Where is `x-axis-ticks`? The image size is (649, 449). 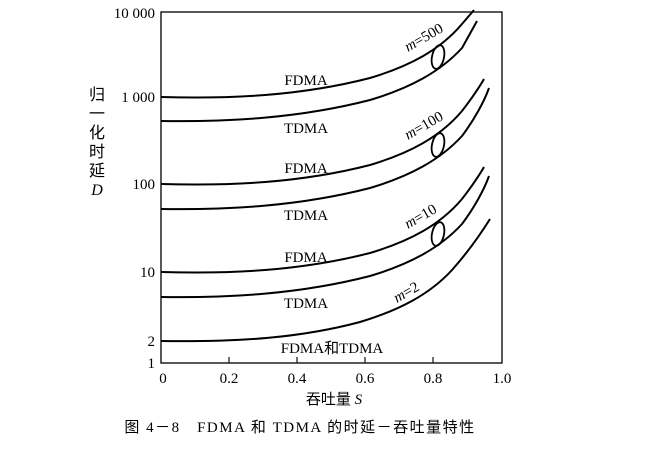 x-axis-ticks is located at coordinates (331, 360).